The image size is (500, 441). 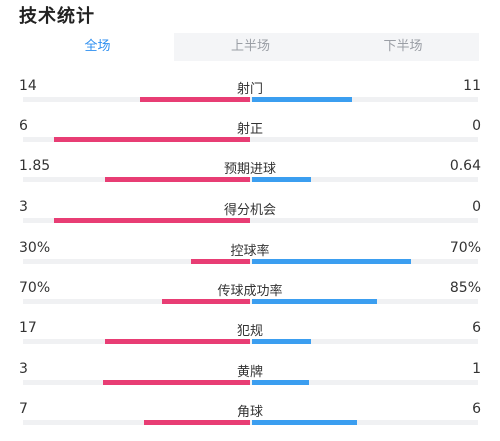 I want to click on away-value: 11, so click(x=472, y=86).